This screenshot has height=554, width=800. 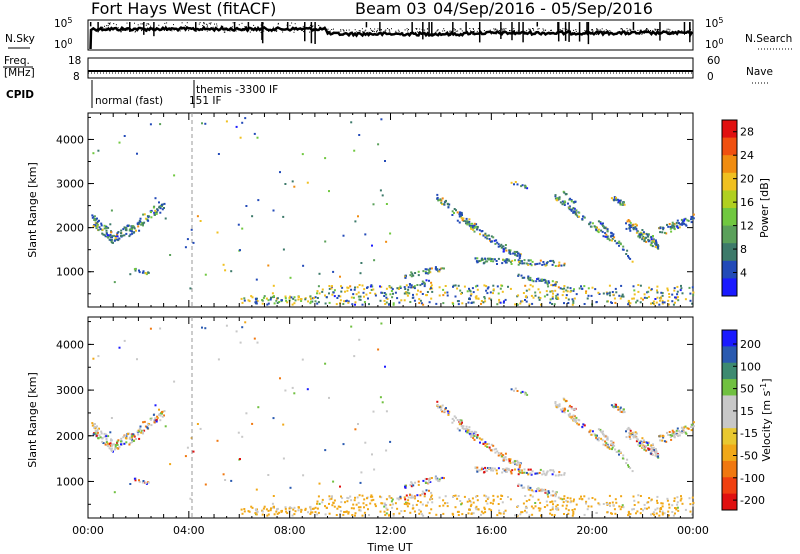 I want to click on colorbar-tick-label: 4, so click(x=743, y=273).